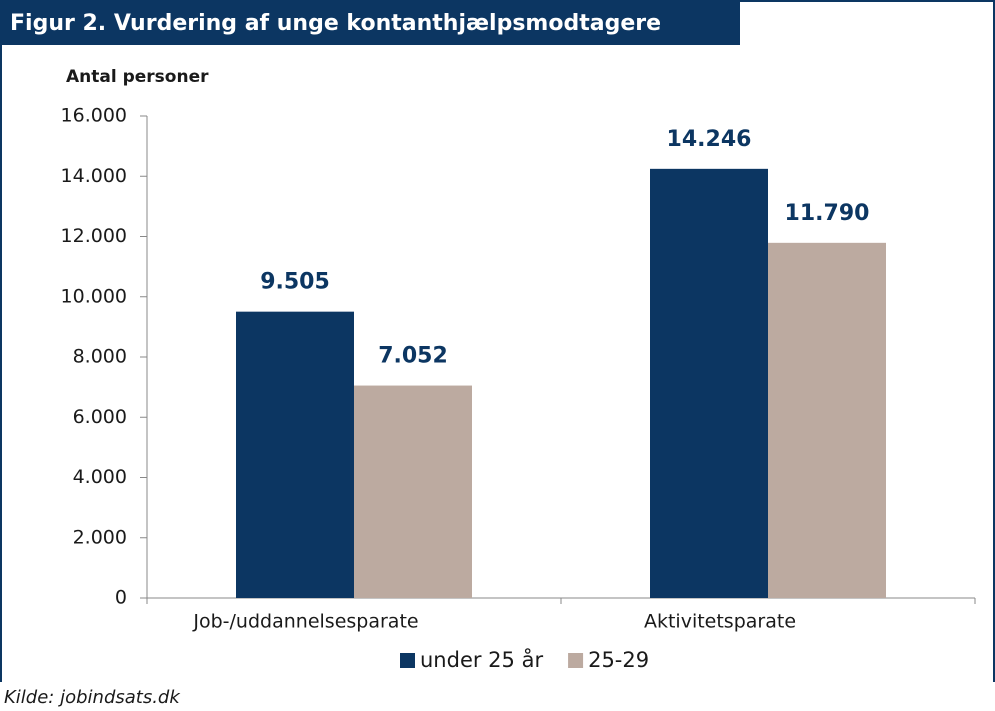 The width and height of the screenshot is (995, 711). What do you see at coordinates (94, 236) in the screenshot?
I see `y-tick-label: 12.000` at bounding box center [94, 236].